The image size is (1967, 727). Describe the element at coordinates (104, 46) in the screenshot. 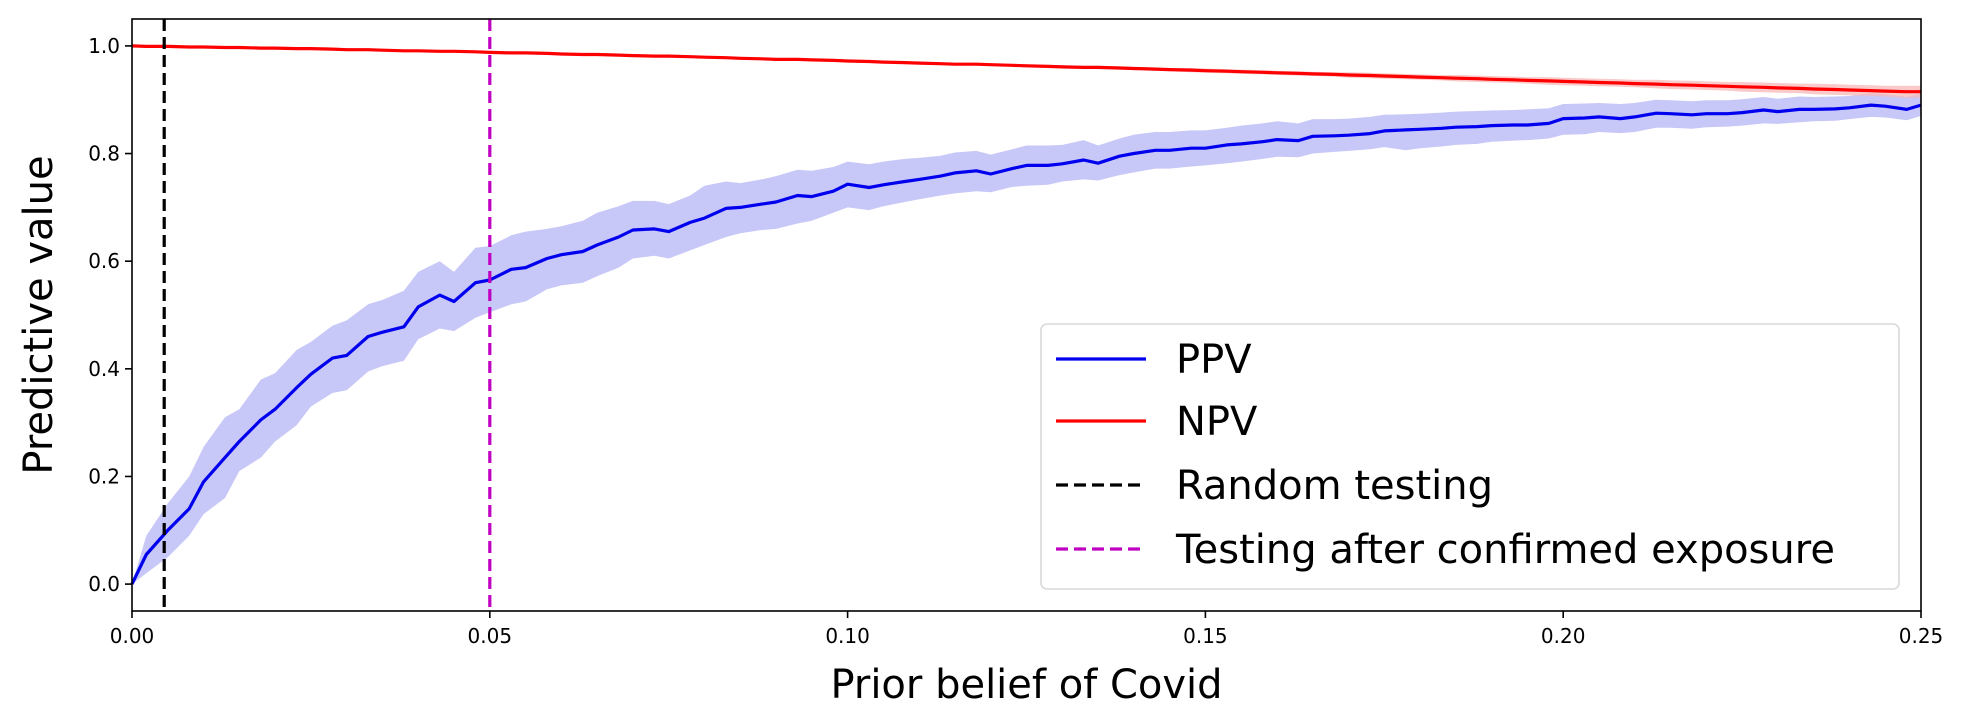

I see `y-tick-label: 1.0` at that location.